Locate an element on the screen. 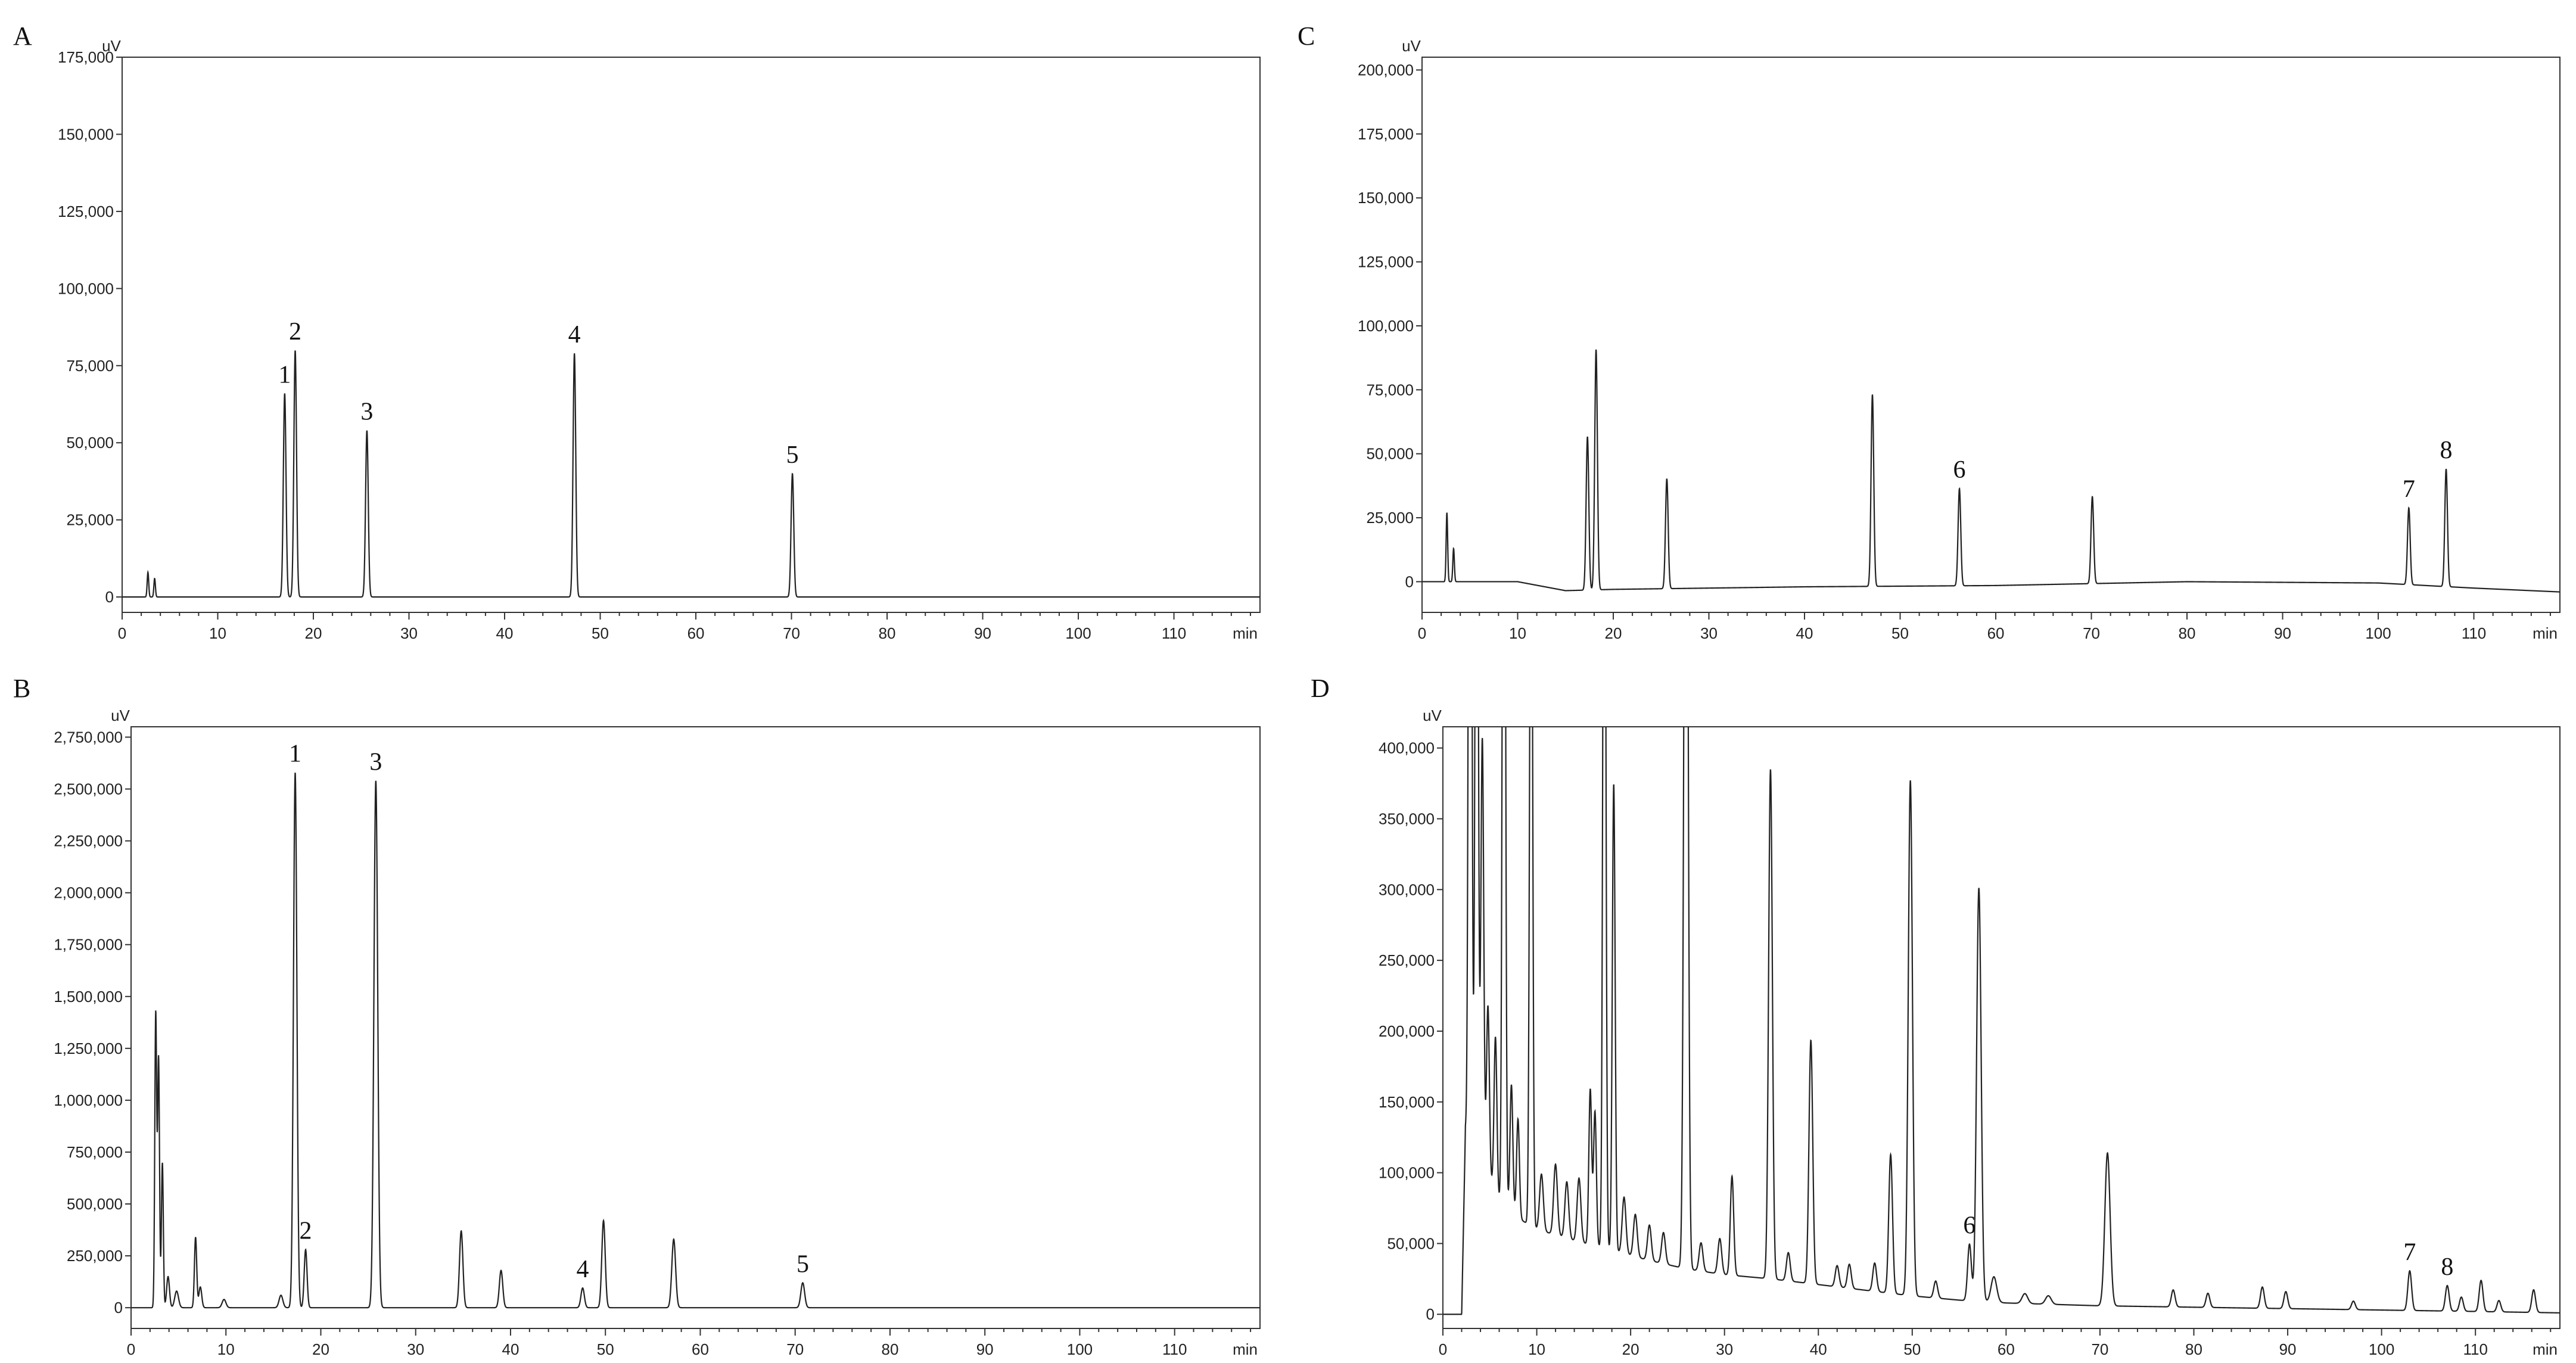 This screenshot has width=2576, height=1363. y-tick-label: 300,000 is located at coordinates (1407, 889).